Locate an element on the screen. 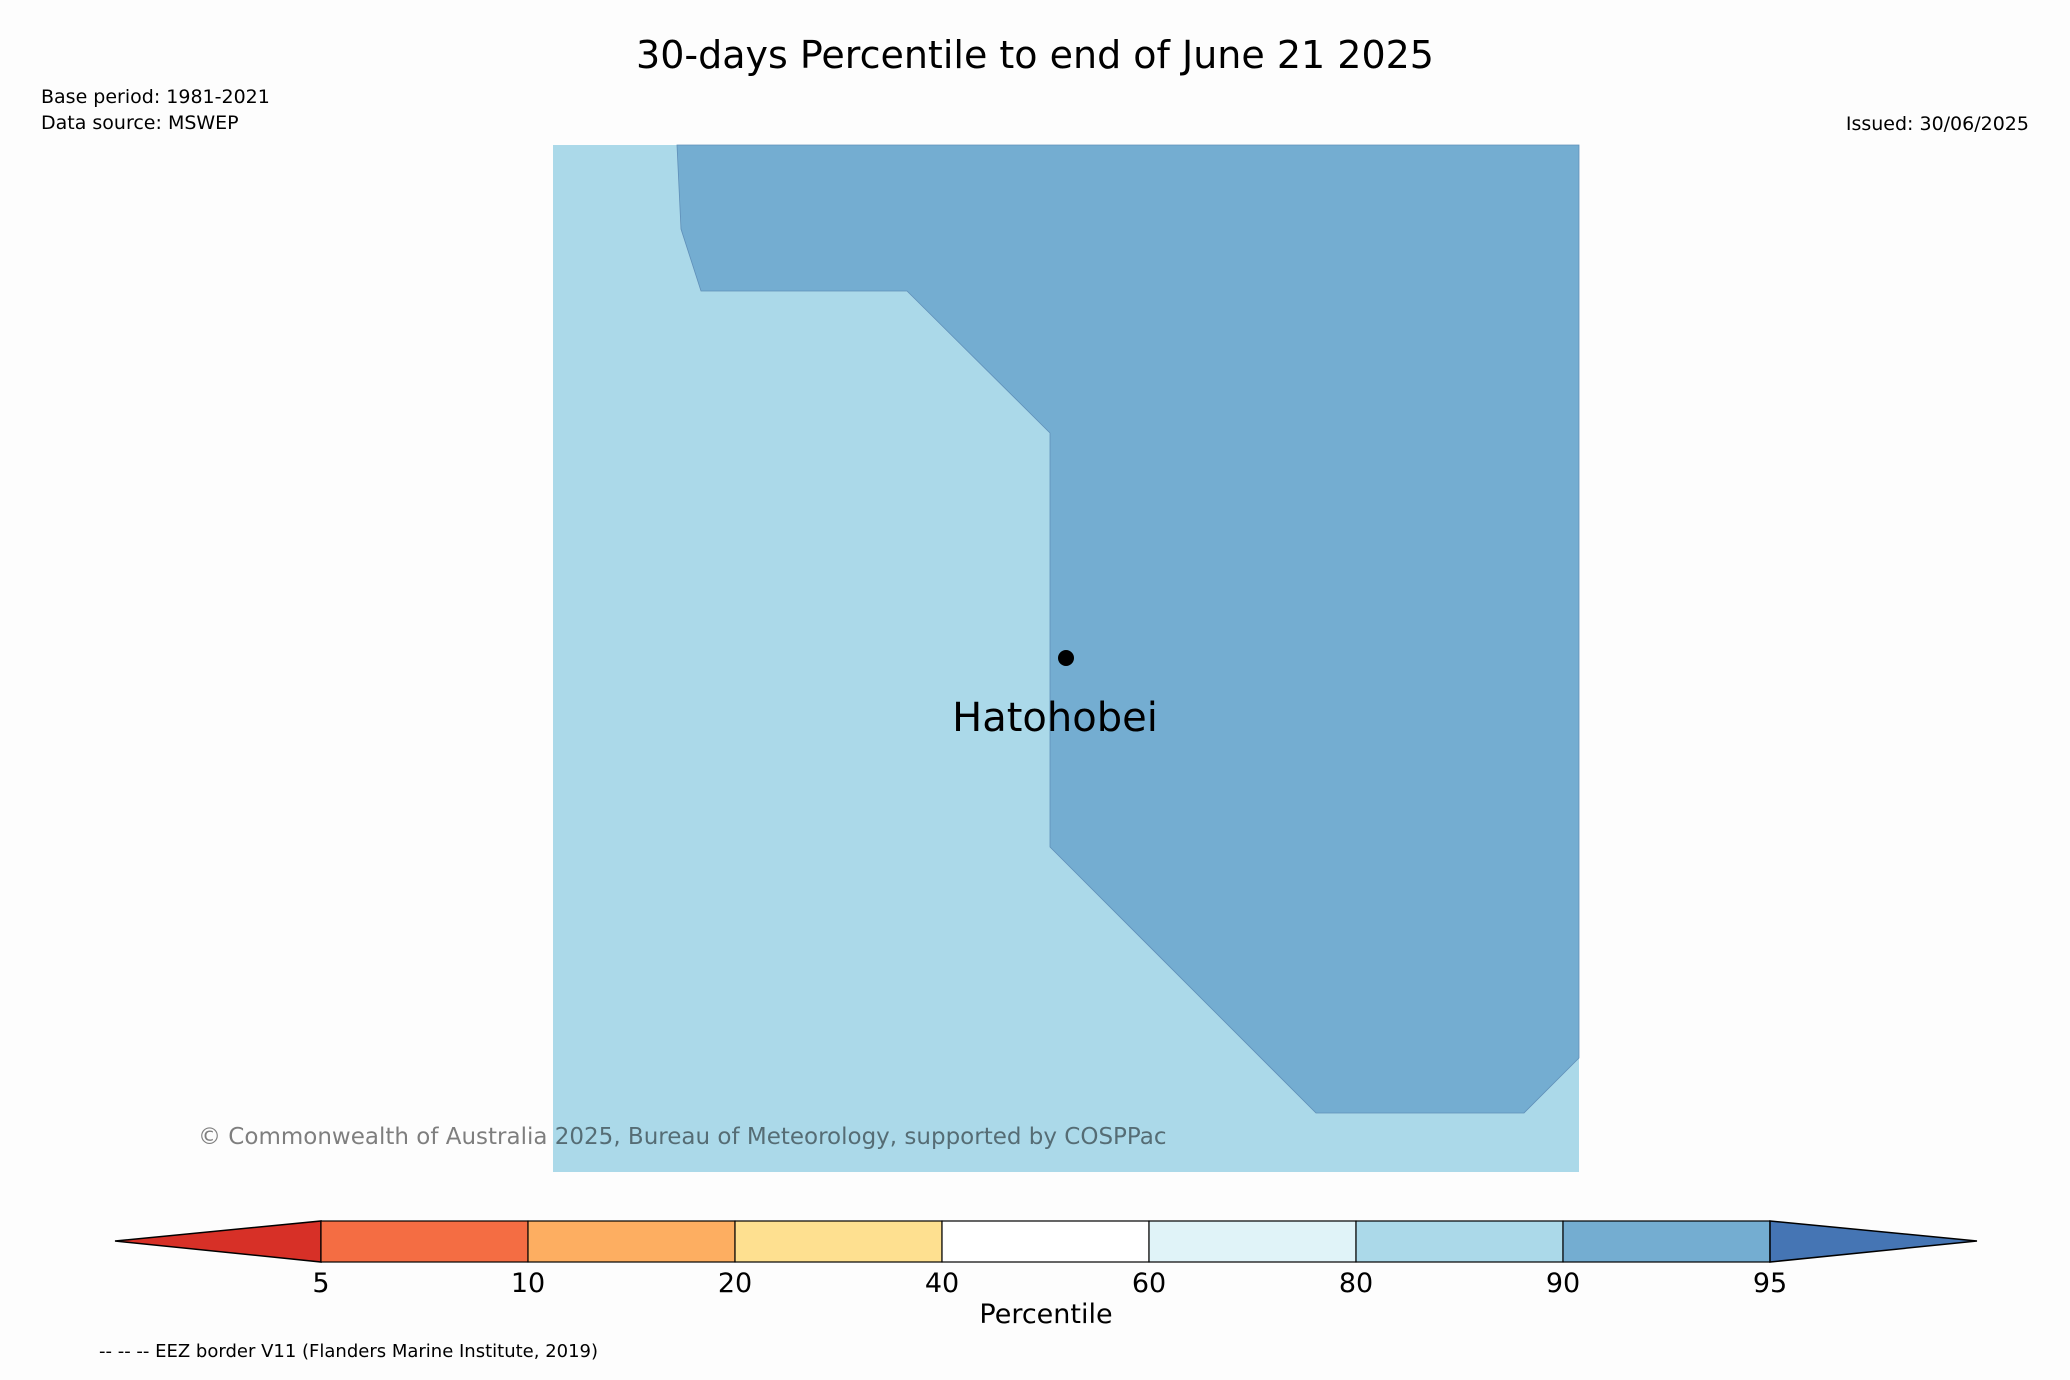 This screenshot has height=1380, width=2070. colorbar-tick-label: 5 is located at coordinates (320, 1283).